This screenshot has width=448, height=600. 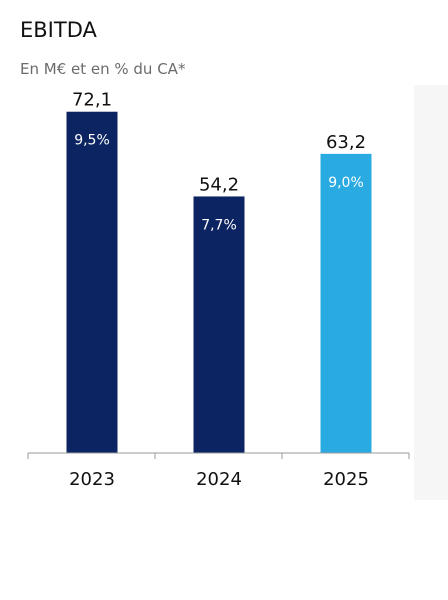 What do you see at coordinates (92, 100) in the screenshot?
I see `value-label-2023: 72,1` at bounding box center [92, 100].